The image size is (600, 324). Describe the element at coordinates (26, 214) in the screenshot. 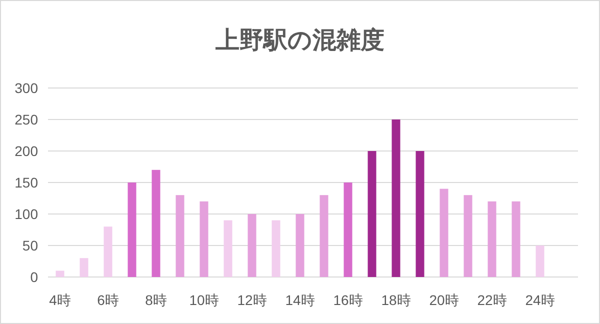

I see `y-tick-label: 100` at that location.